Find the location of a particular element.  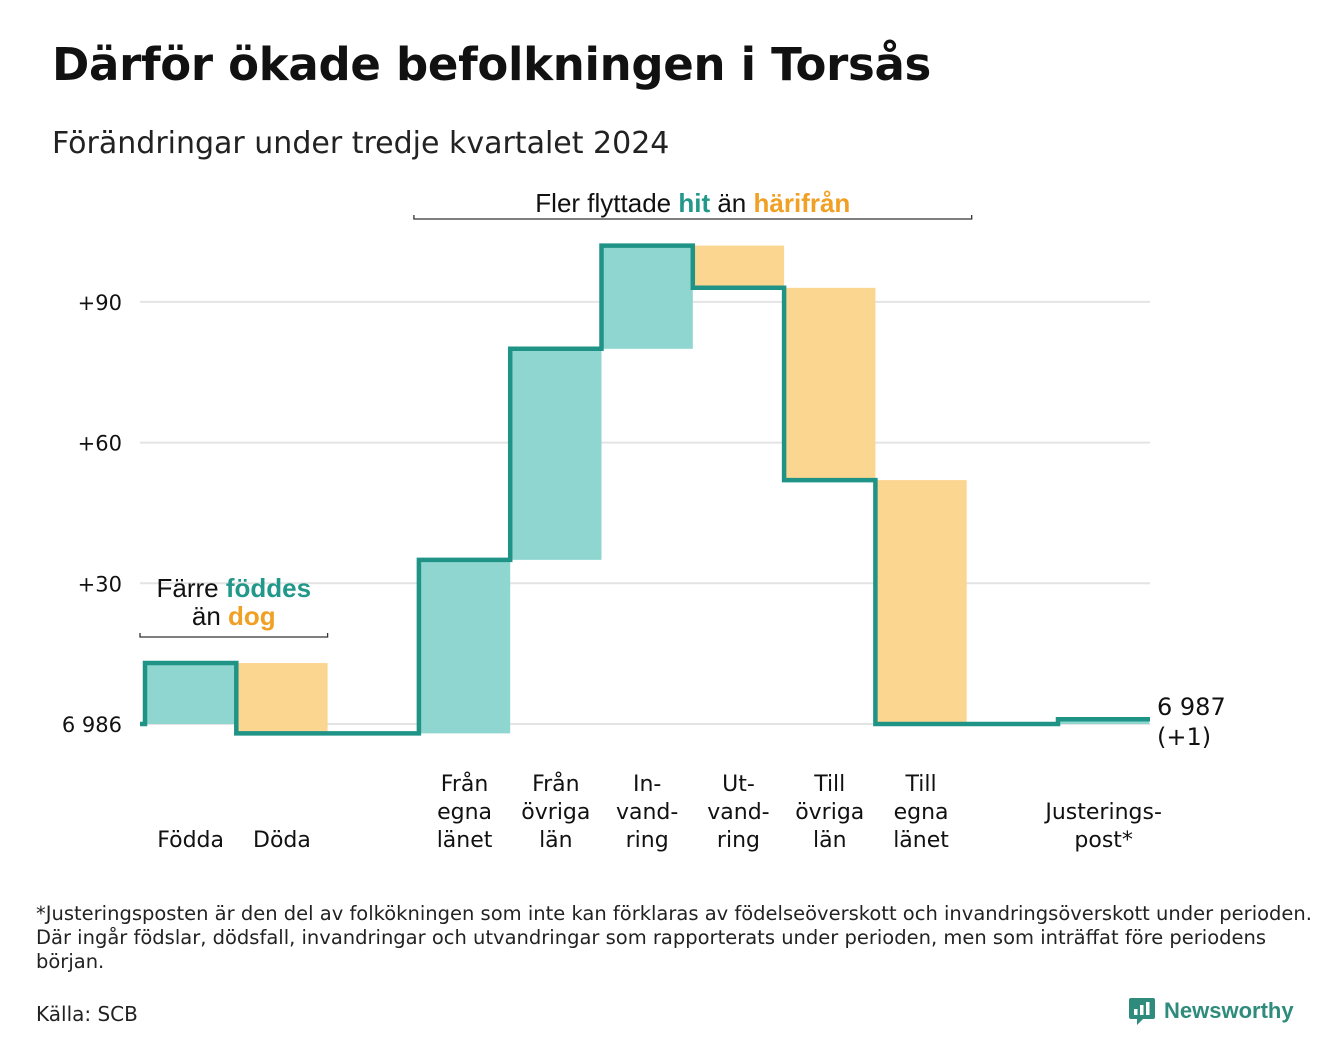

newsworthy-logo-icon is located at coordinates (1142, 1011).